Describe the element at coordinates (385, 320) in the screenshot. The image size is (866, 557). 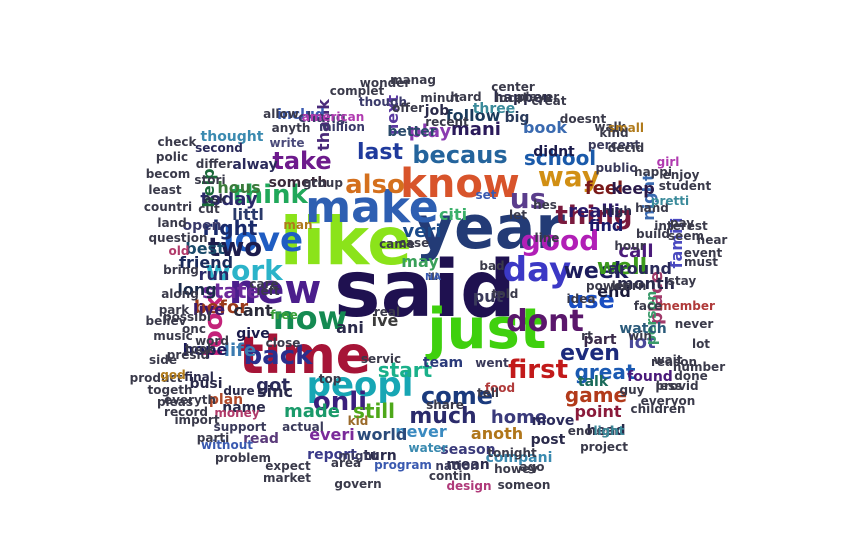
I see `cloud-word: ive` at that location.